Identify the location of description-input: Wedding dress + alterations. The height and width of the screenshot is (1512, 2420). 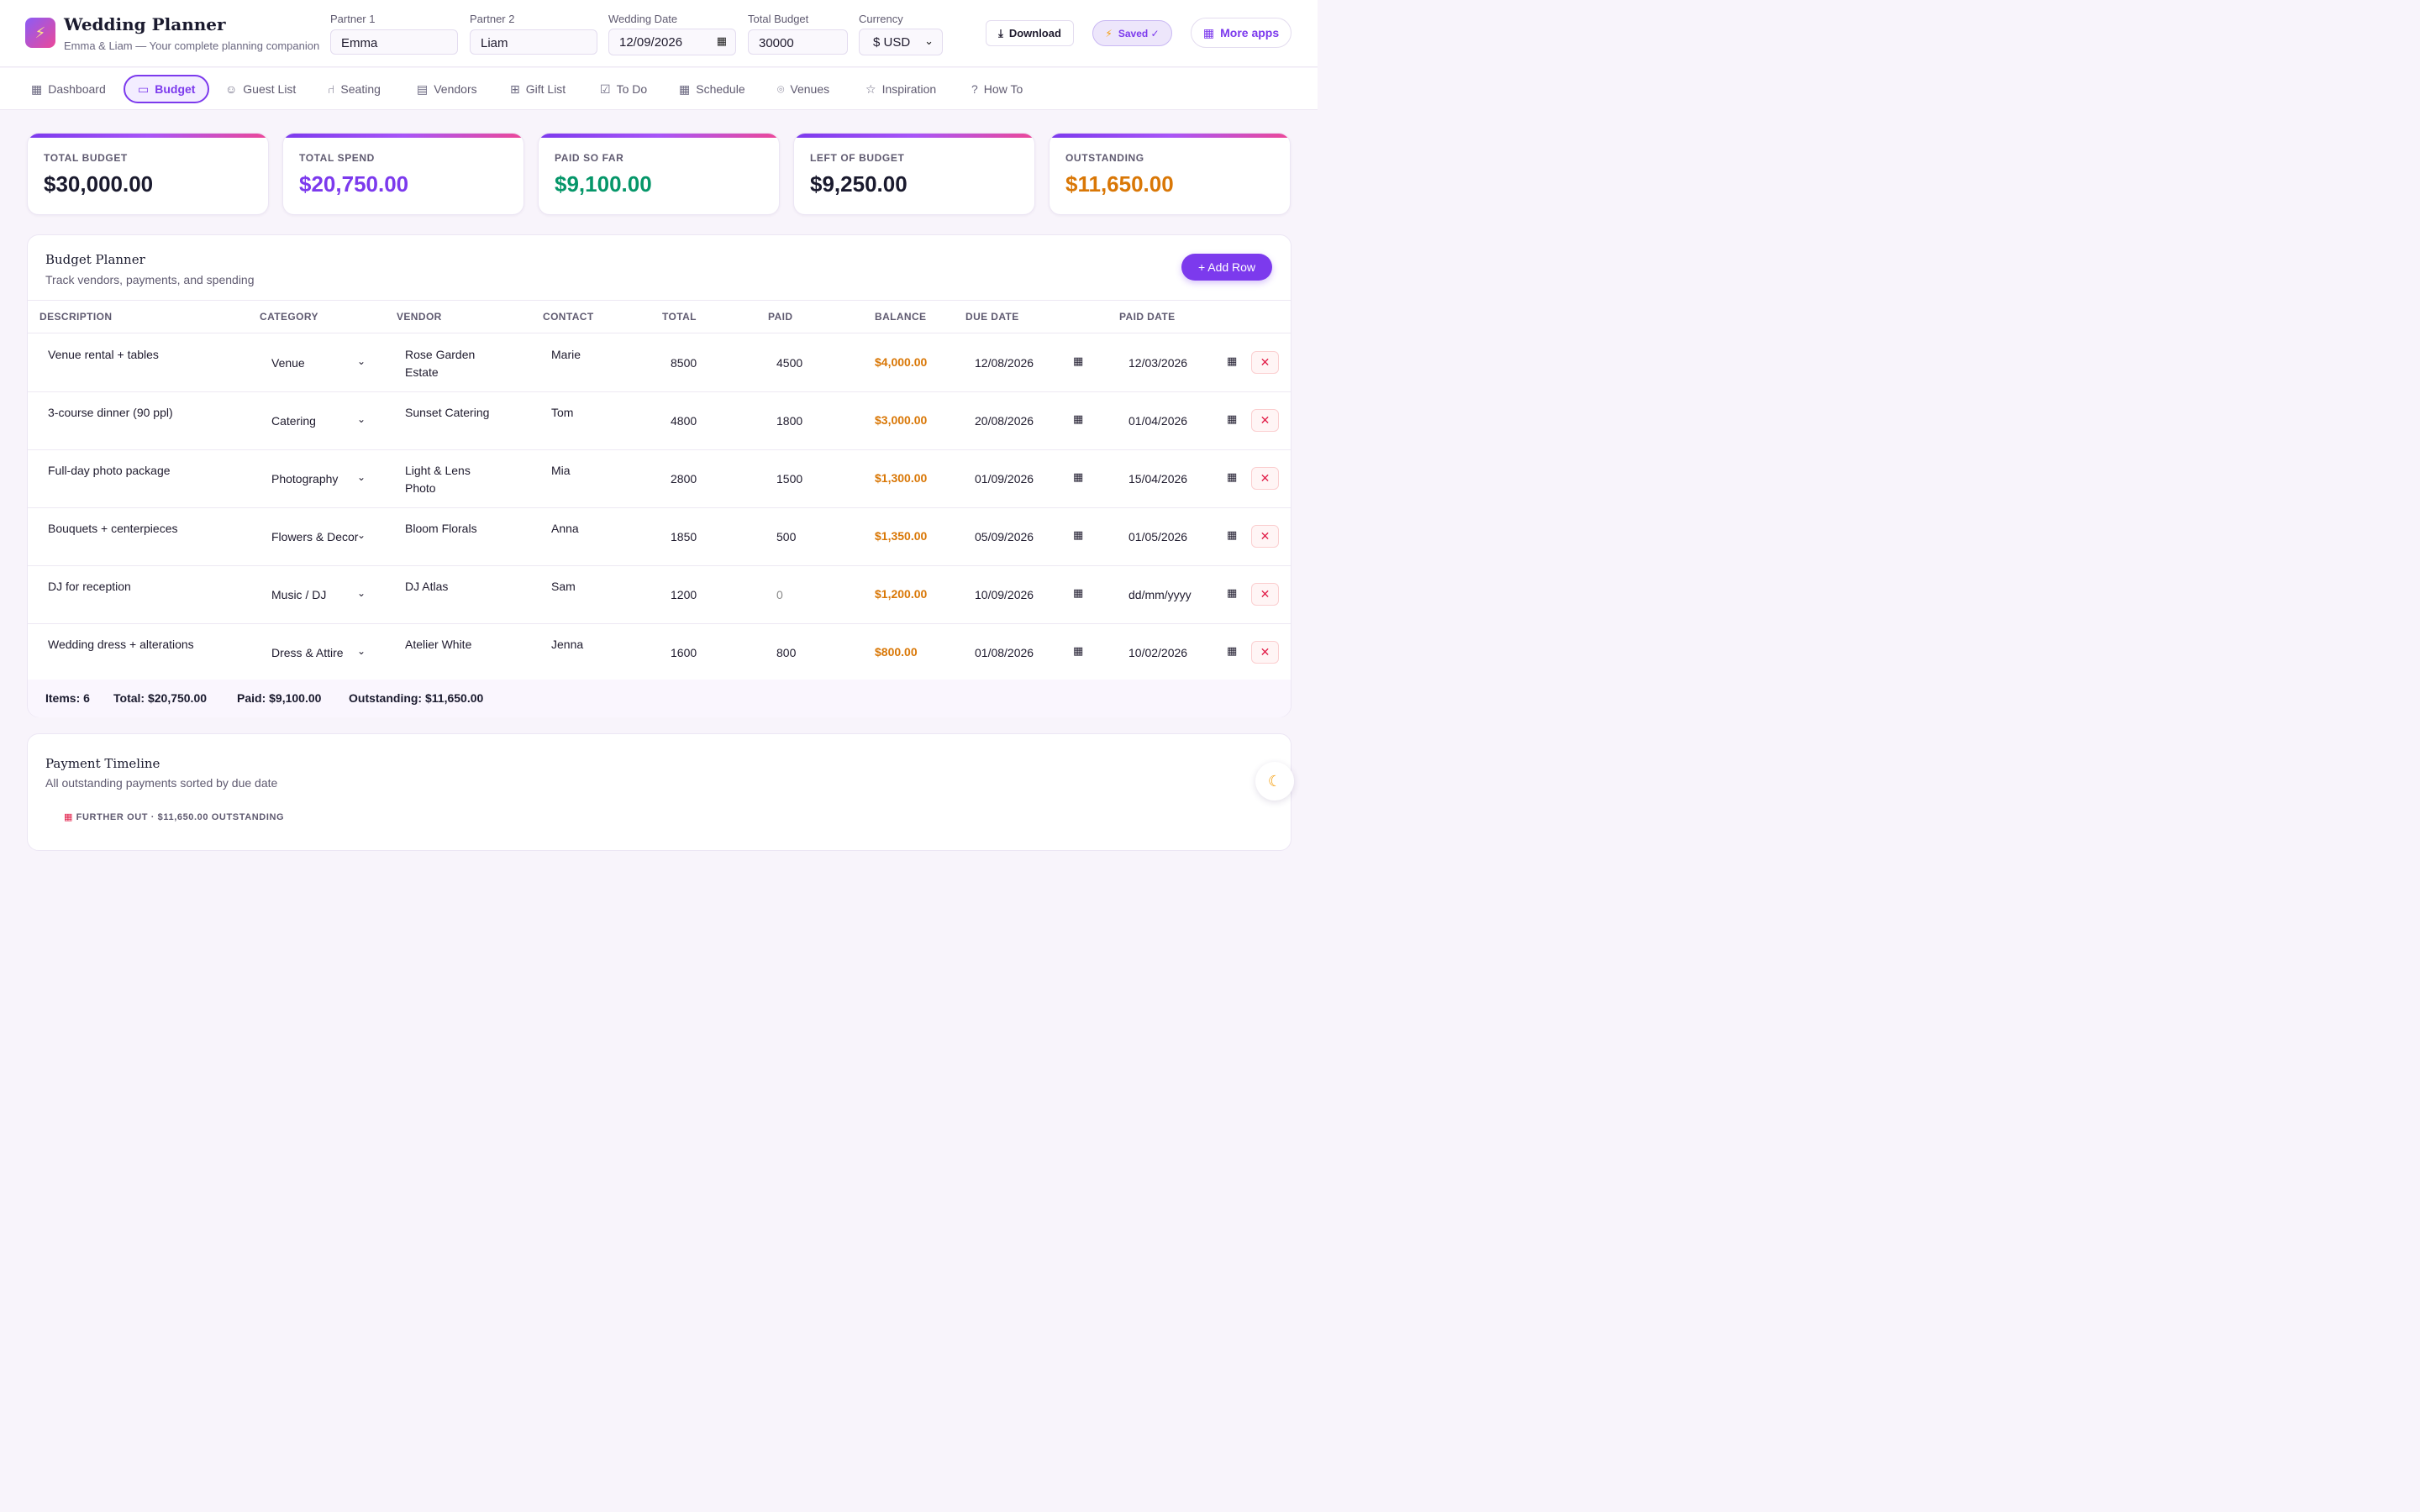
(121, 644).